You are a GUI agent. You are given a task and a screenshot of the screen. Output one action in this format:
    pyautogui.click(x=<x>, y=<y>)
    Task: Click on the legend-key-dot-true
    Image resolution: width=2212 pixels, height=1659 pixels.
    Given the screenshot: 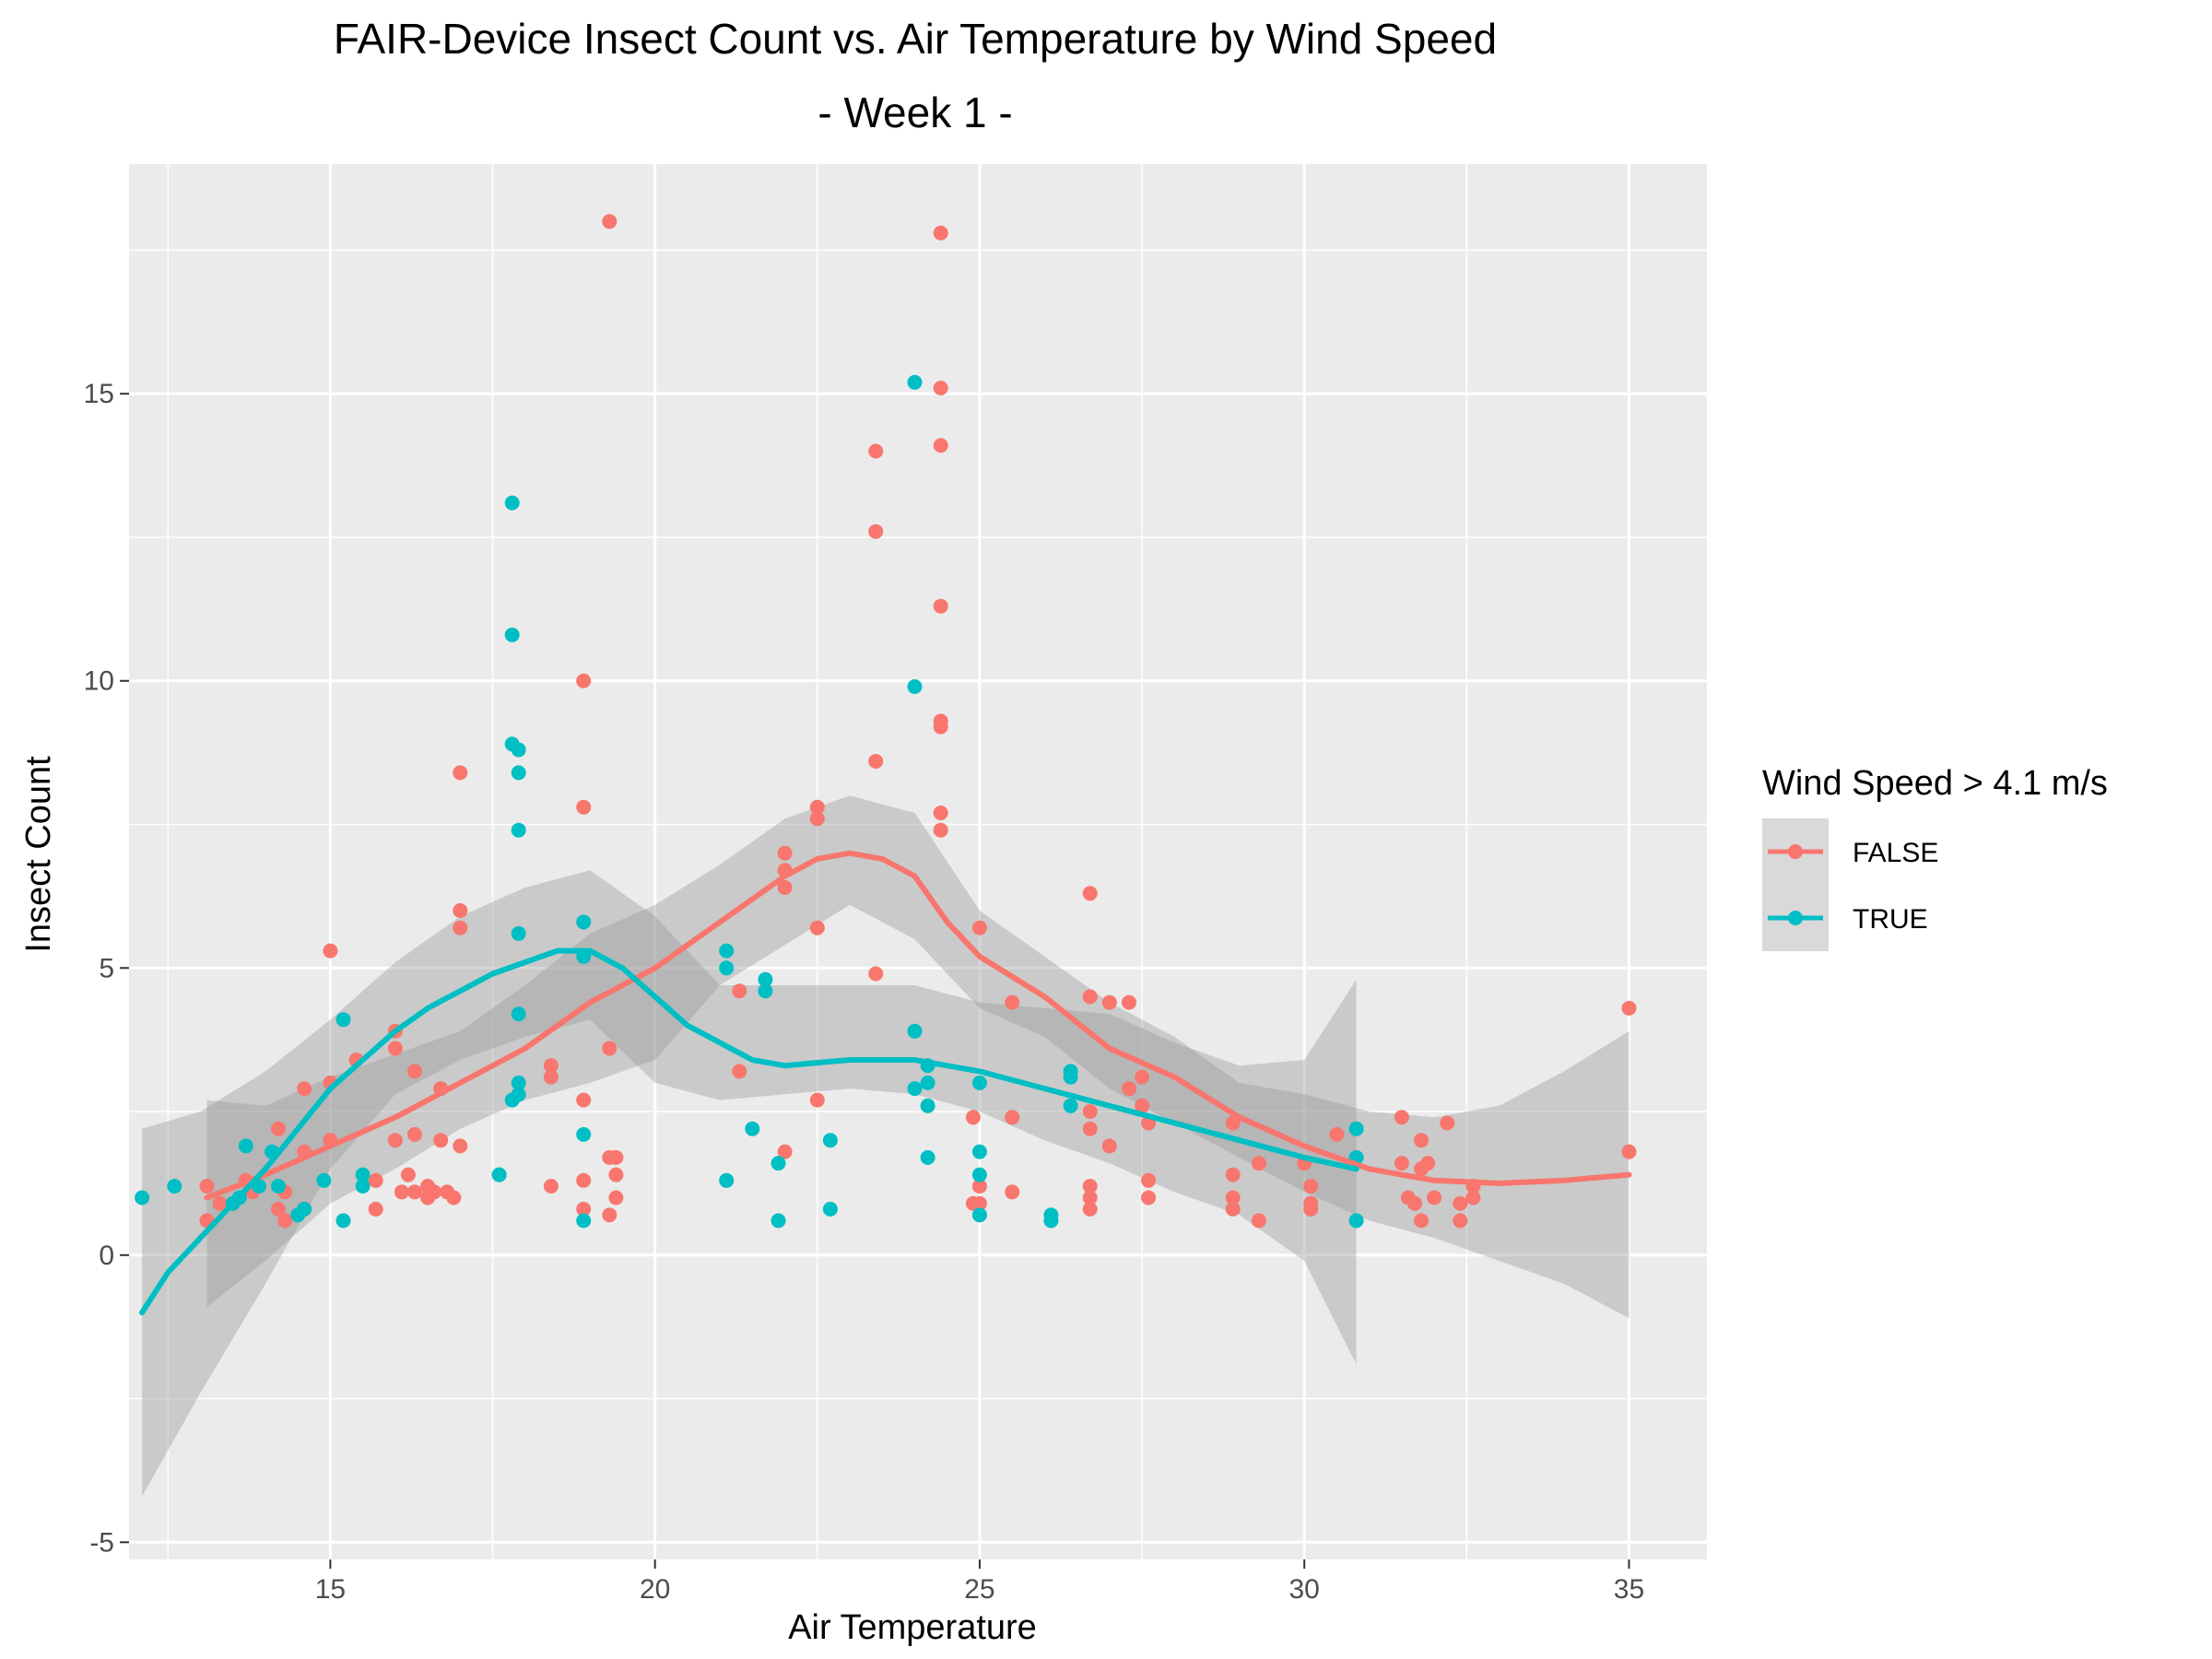 What is the action you would take?
    pyautogui.click(x=1795, y=918)
    